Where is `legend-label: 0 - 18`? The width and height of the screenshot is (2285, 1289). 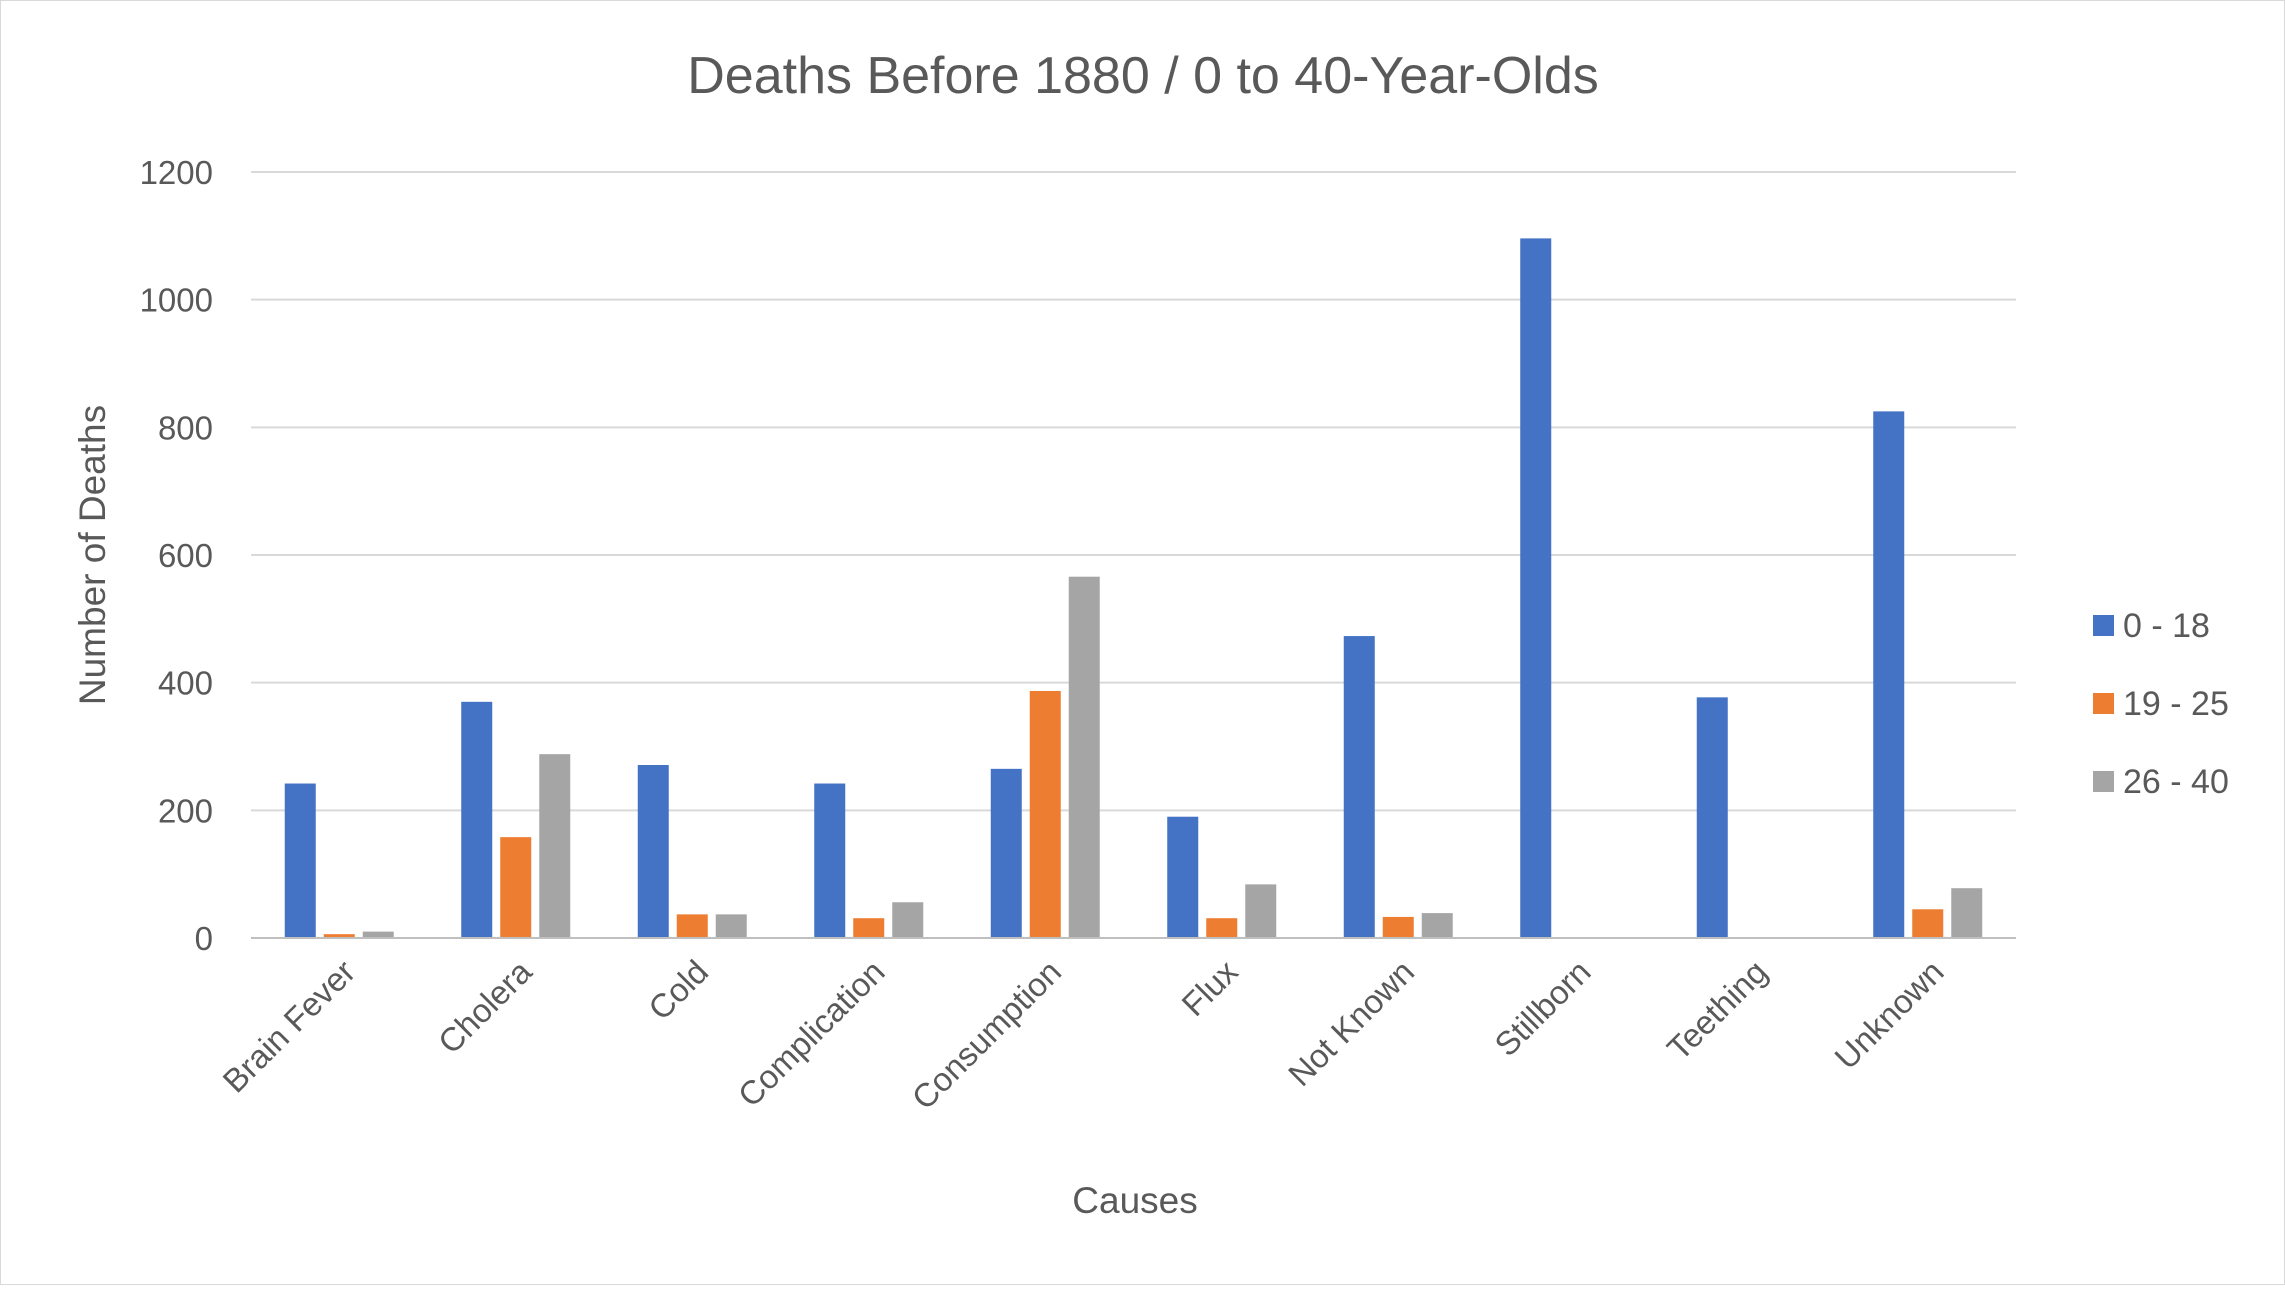
legend-label: 0 - 18 is located at coordinates (2166, 626).